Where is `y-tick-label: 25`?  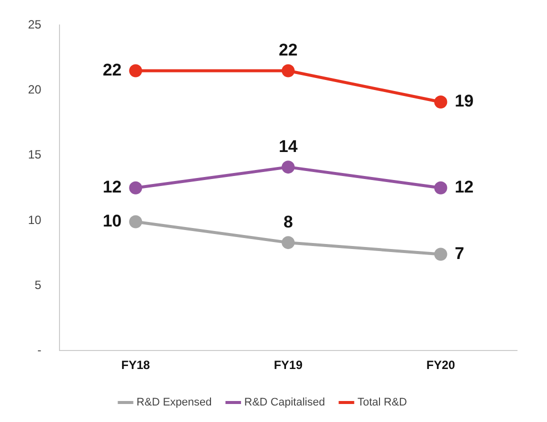
y-tick-label: 25 is located at coordinates (35, 25).